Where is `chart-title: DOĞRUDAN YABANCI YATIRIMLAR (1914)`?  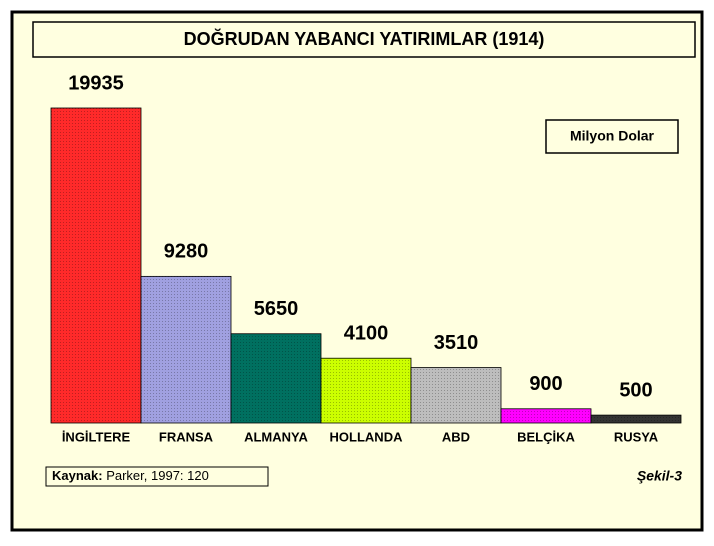
chart-title: DOĞRUDAN YABANCI YATIRIMLAR (1914) is located at coordinates (364, 38).